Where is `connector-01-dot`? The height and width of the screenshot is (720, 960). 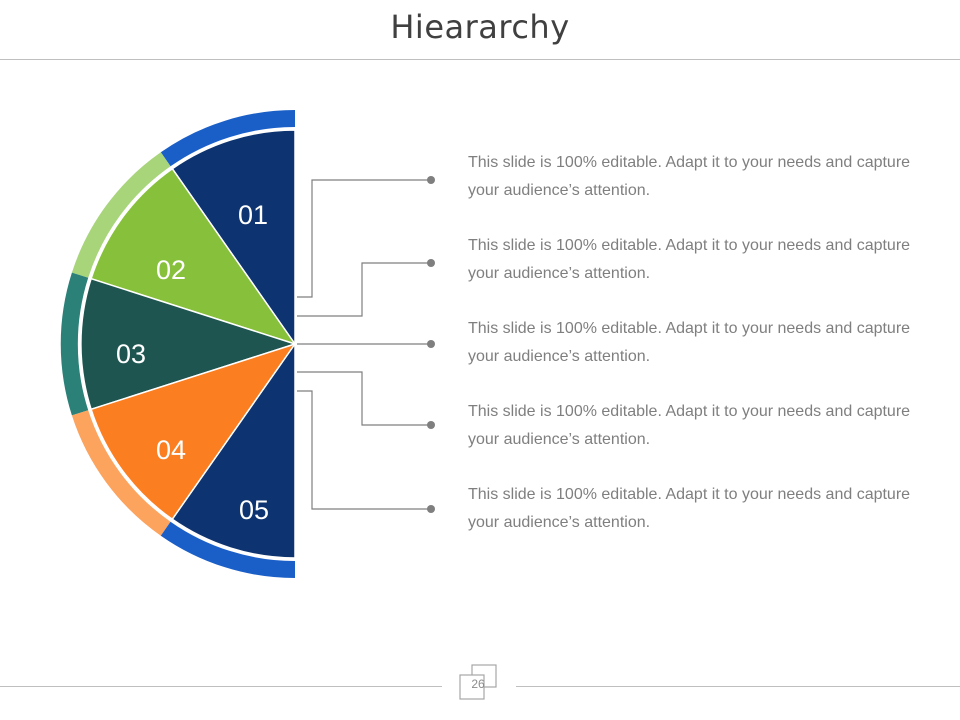 connector-01-dot is located at coordinates (431, 180).